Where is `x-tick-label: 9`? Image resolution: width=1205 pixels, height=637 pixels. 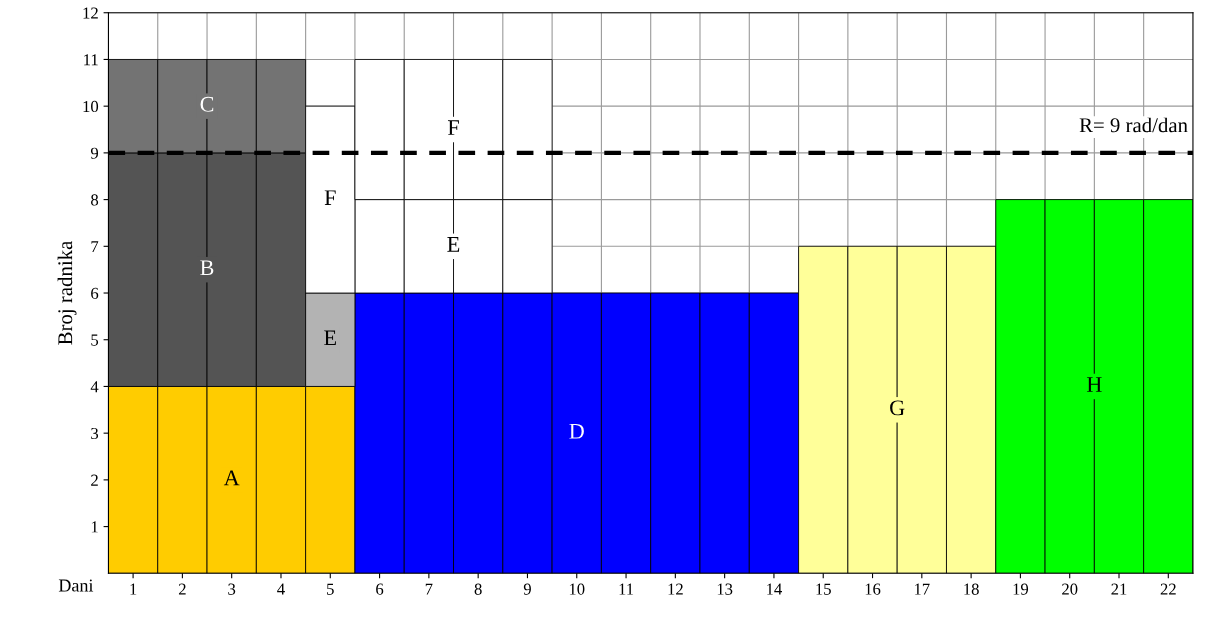 x-tick-label: 9 is located at coordinates (527, 589).